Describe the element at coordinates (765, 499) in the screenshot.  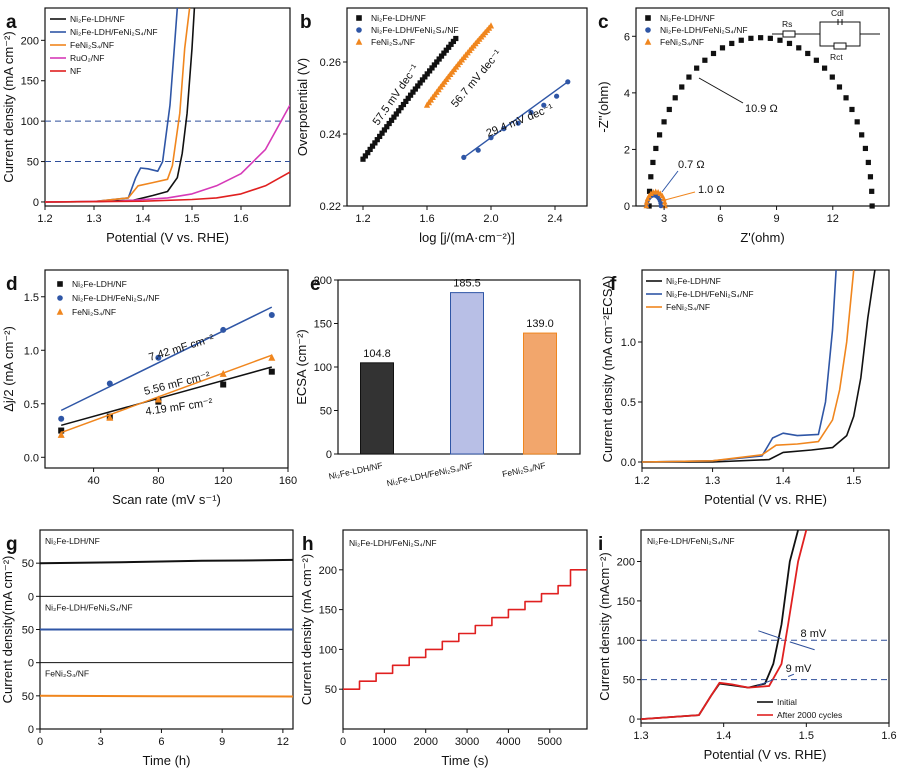
I see `x-axis-label: Potential (V vs. RHE)` at that location.